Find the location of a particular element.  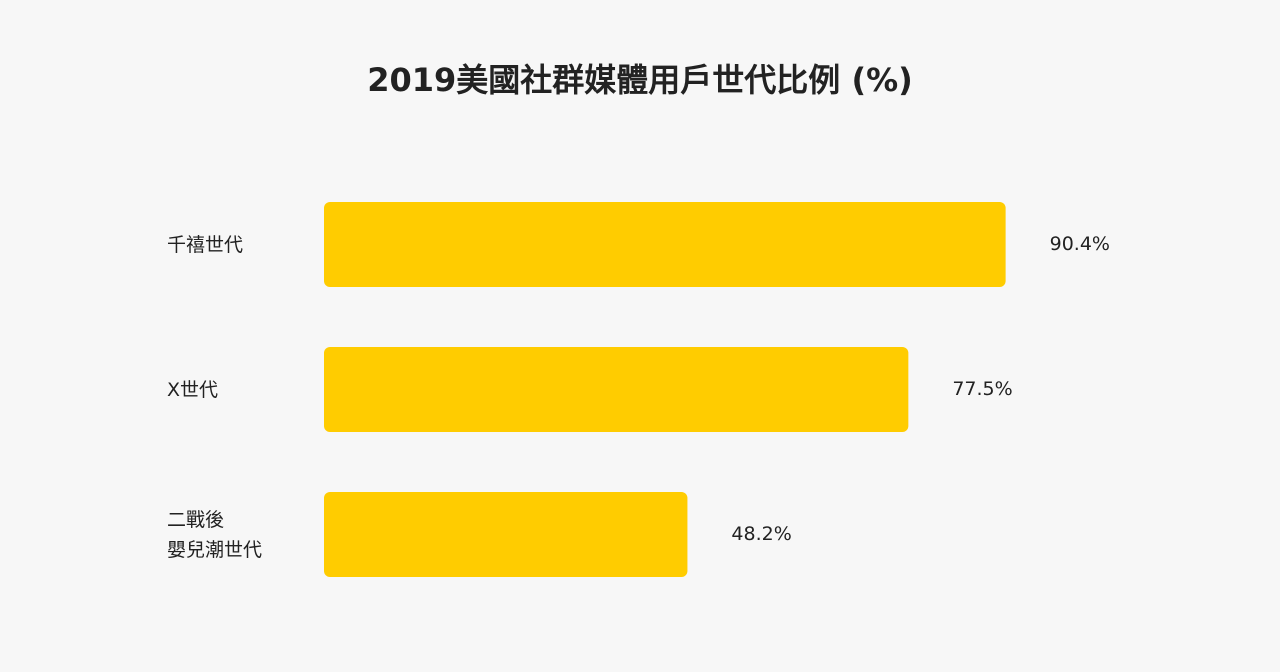

value-label: 48.2% is located at coordinates (761, 534).